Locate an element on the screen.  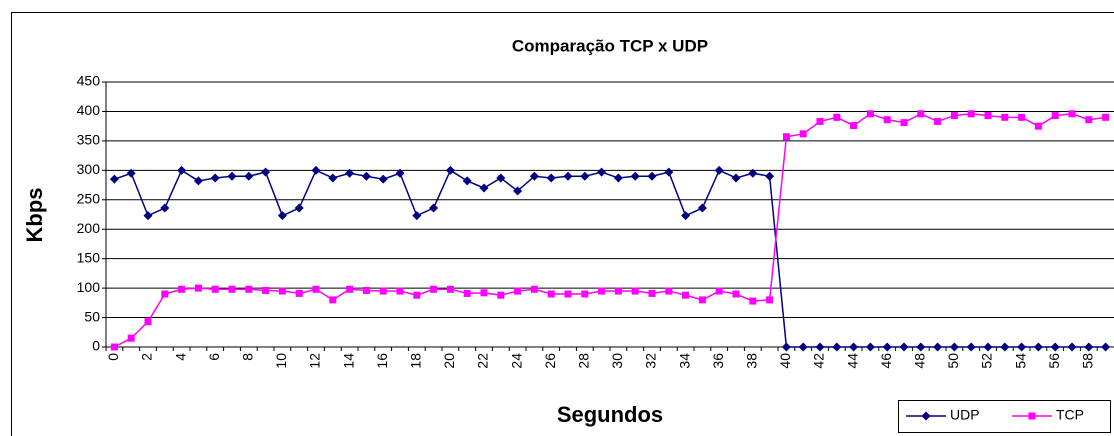
x-tick-label: 18 is located at coordinates (416, 361).